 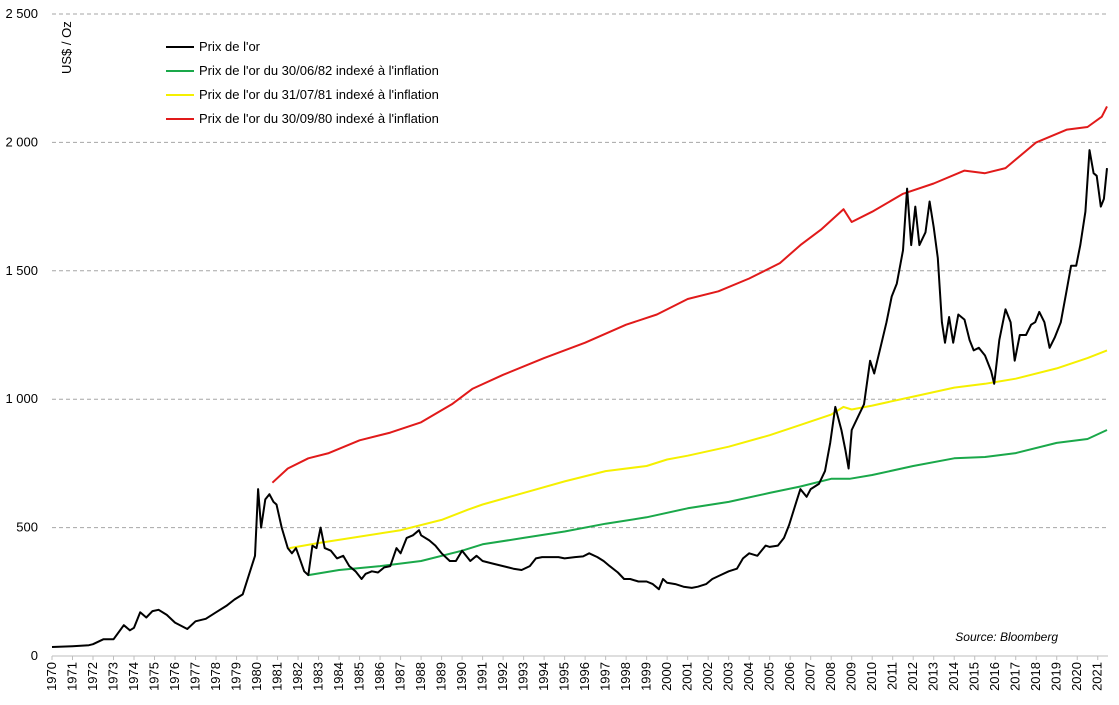 I want to click on x-tick-label: 1985, so click(x=359, y=676).